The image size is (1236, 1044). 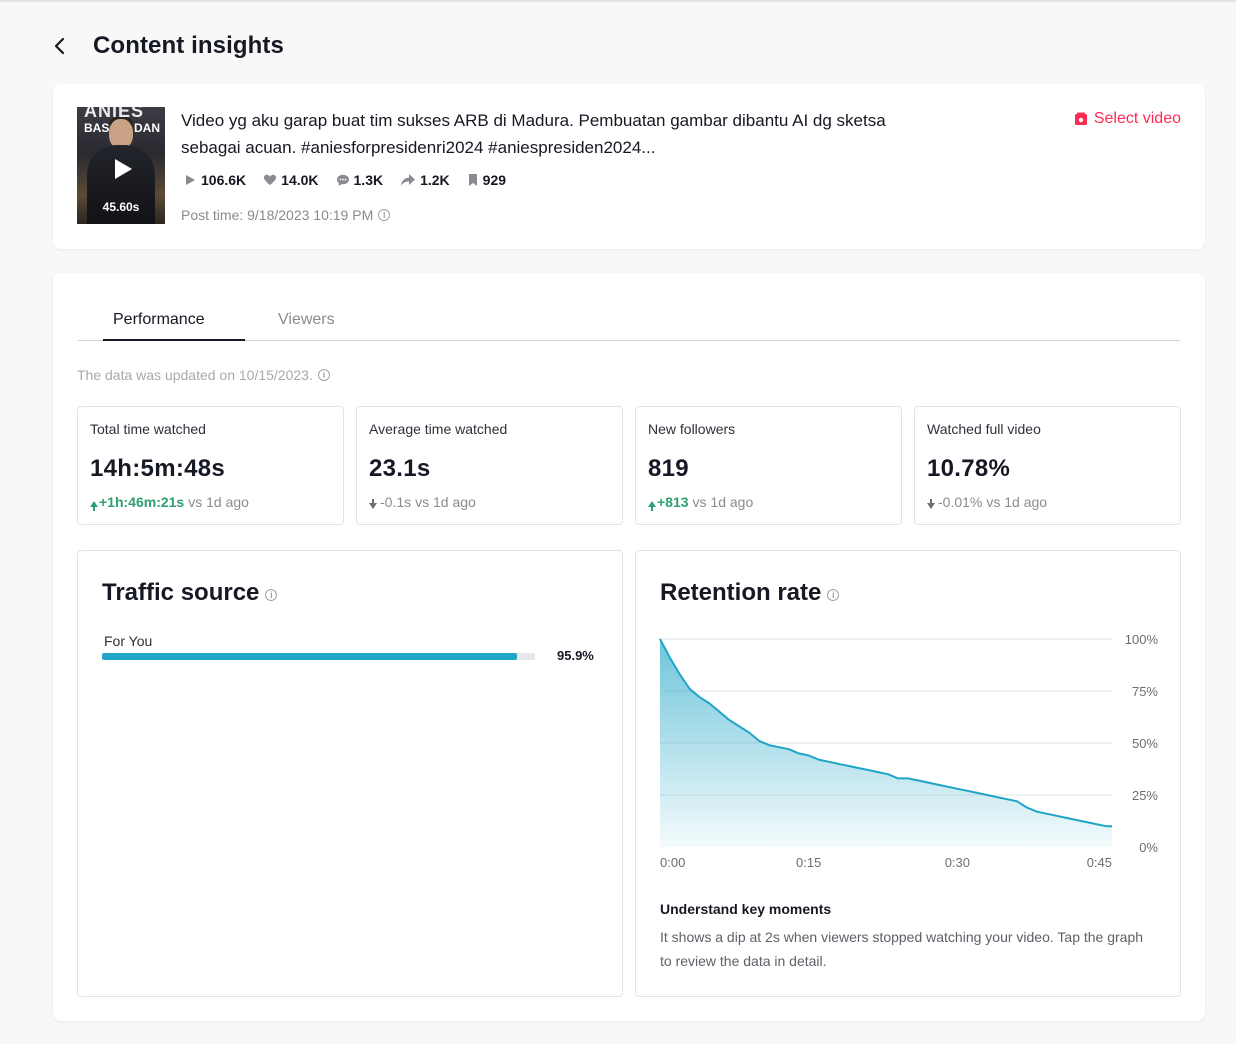 I want to click on retention-area, so click(x=886, y=743).